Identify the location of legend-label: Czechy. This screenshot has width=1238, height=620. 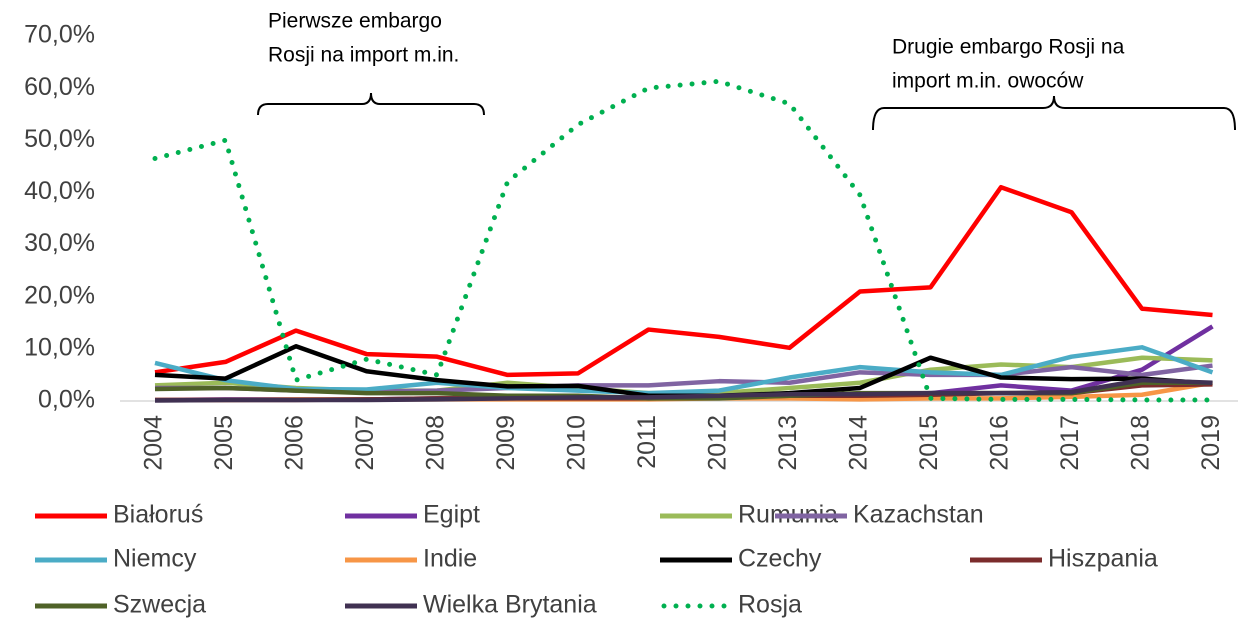
(780, 559).